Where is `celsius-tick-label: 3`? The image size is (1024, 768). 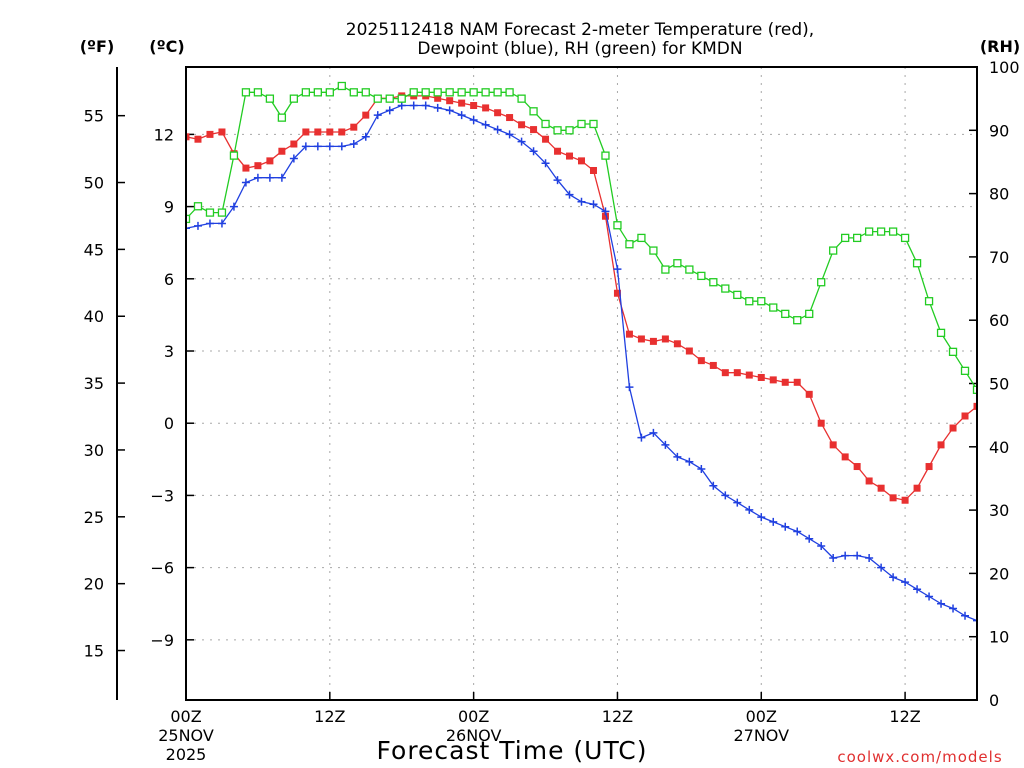 celsius-tick-label: 3 is located at coordinates (169, 351).